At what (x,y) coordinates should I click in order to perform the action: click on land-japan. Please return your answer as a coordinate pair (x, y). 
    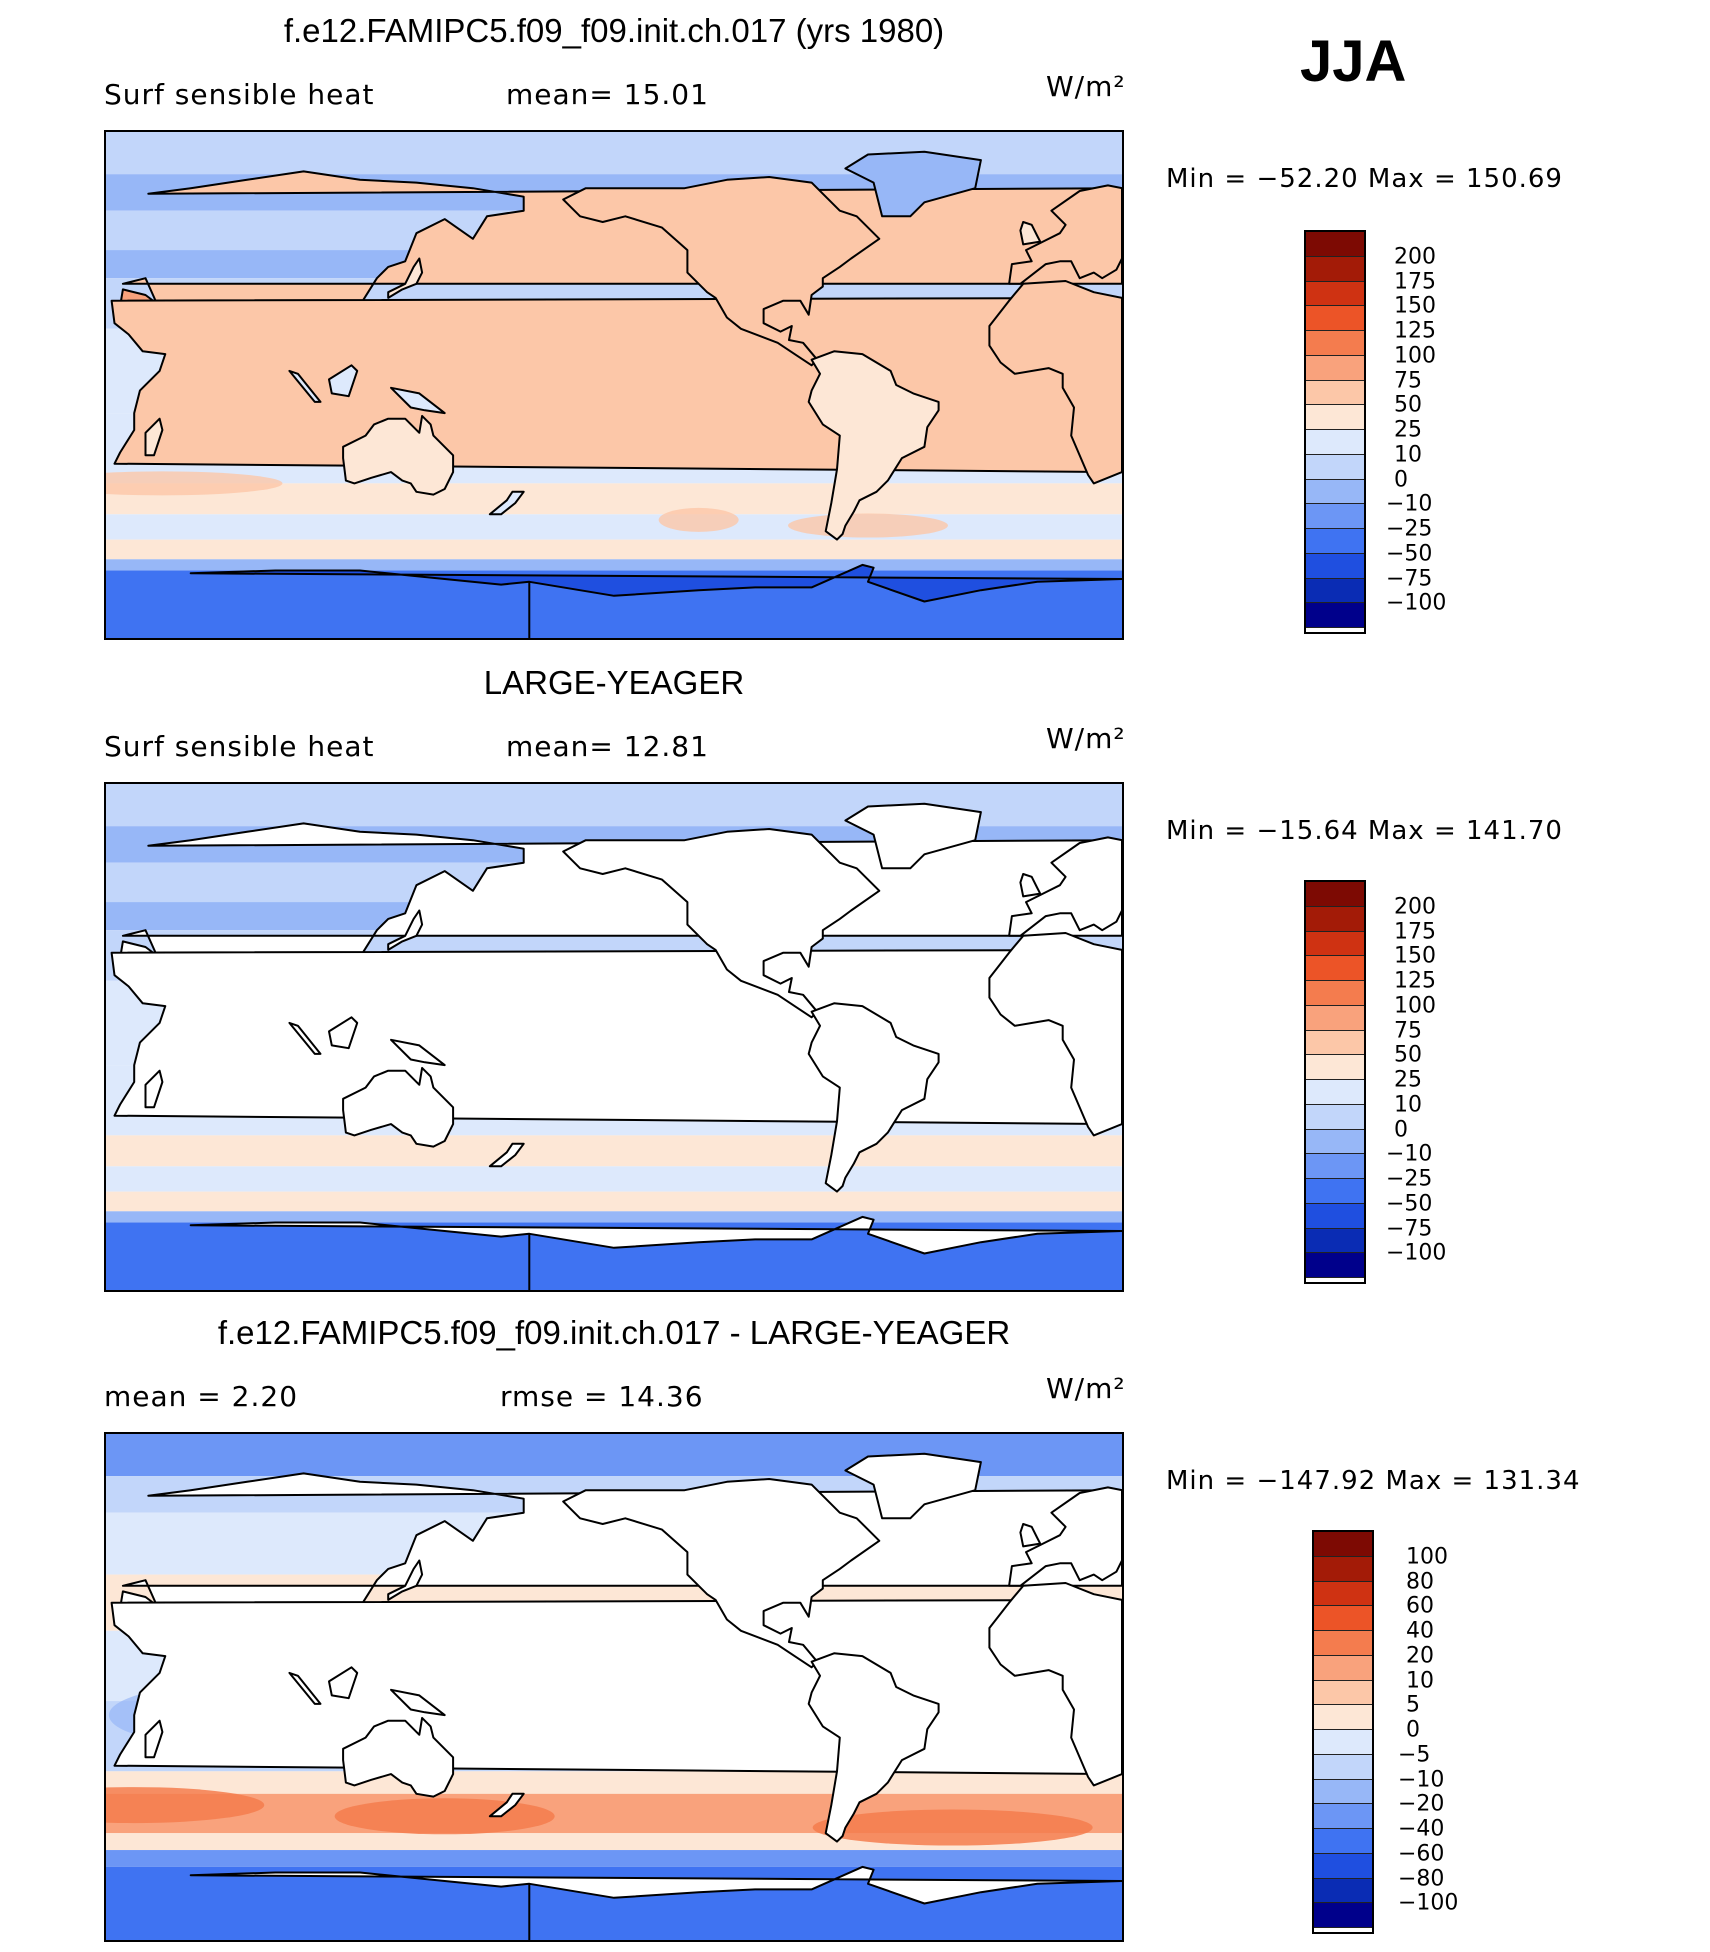
    Looking at the image, I should click on (405, 1580).